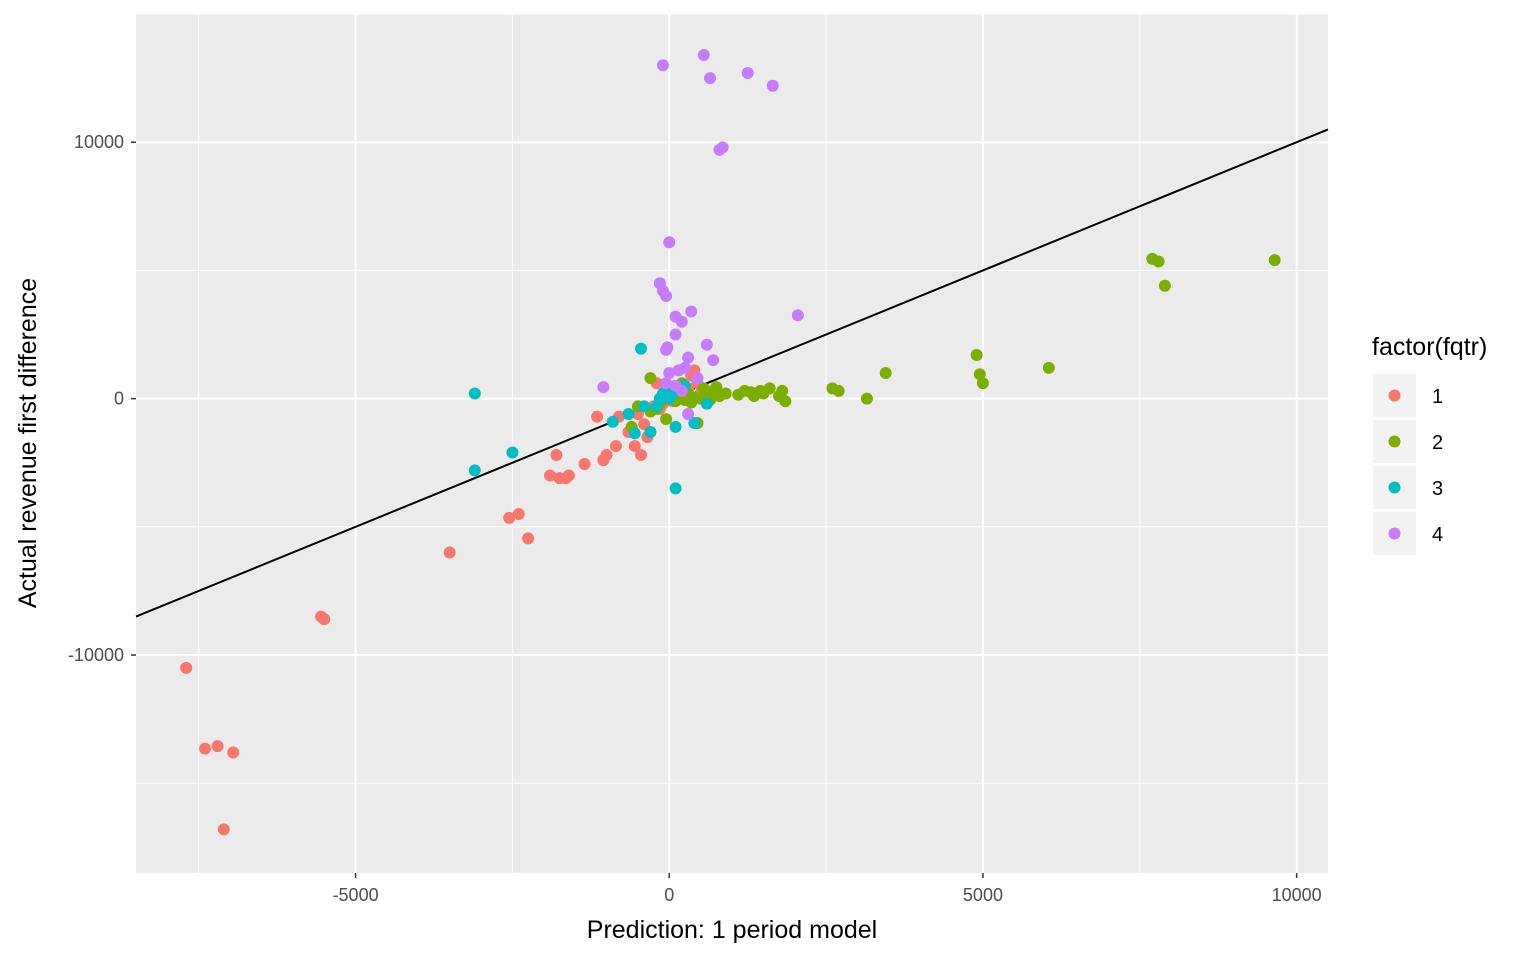 The width and height of the screenshot is (1536, 960). Describe the element at coordinates (1437, 443) in the screenshot. I see `legend-label: 2` at that location.